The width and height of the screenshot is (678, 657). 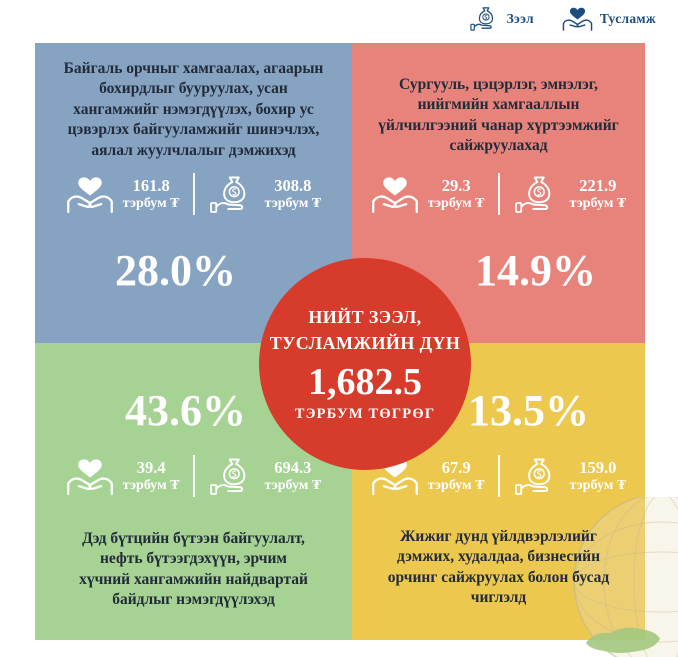 What do you see at coordinates (598, 468) in the screenshot?
I see `loan-value: 159.0` at bounding box center [598, 468].